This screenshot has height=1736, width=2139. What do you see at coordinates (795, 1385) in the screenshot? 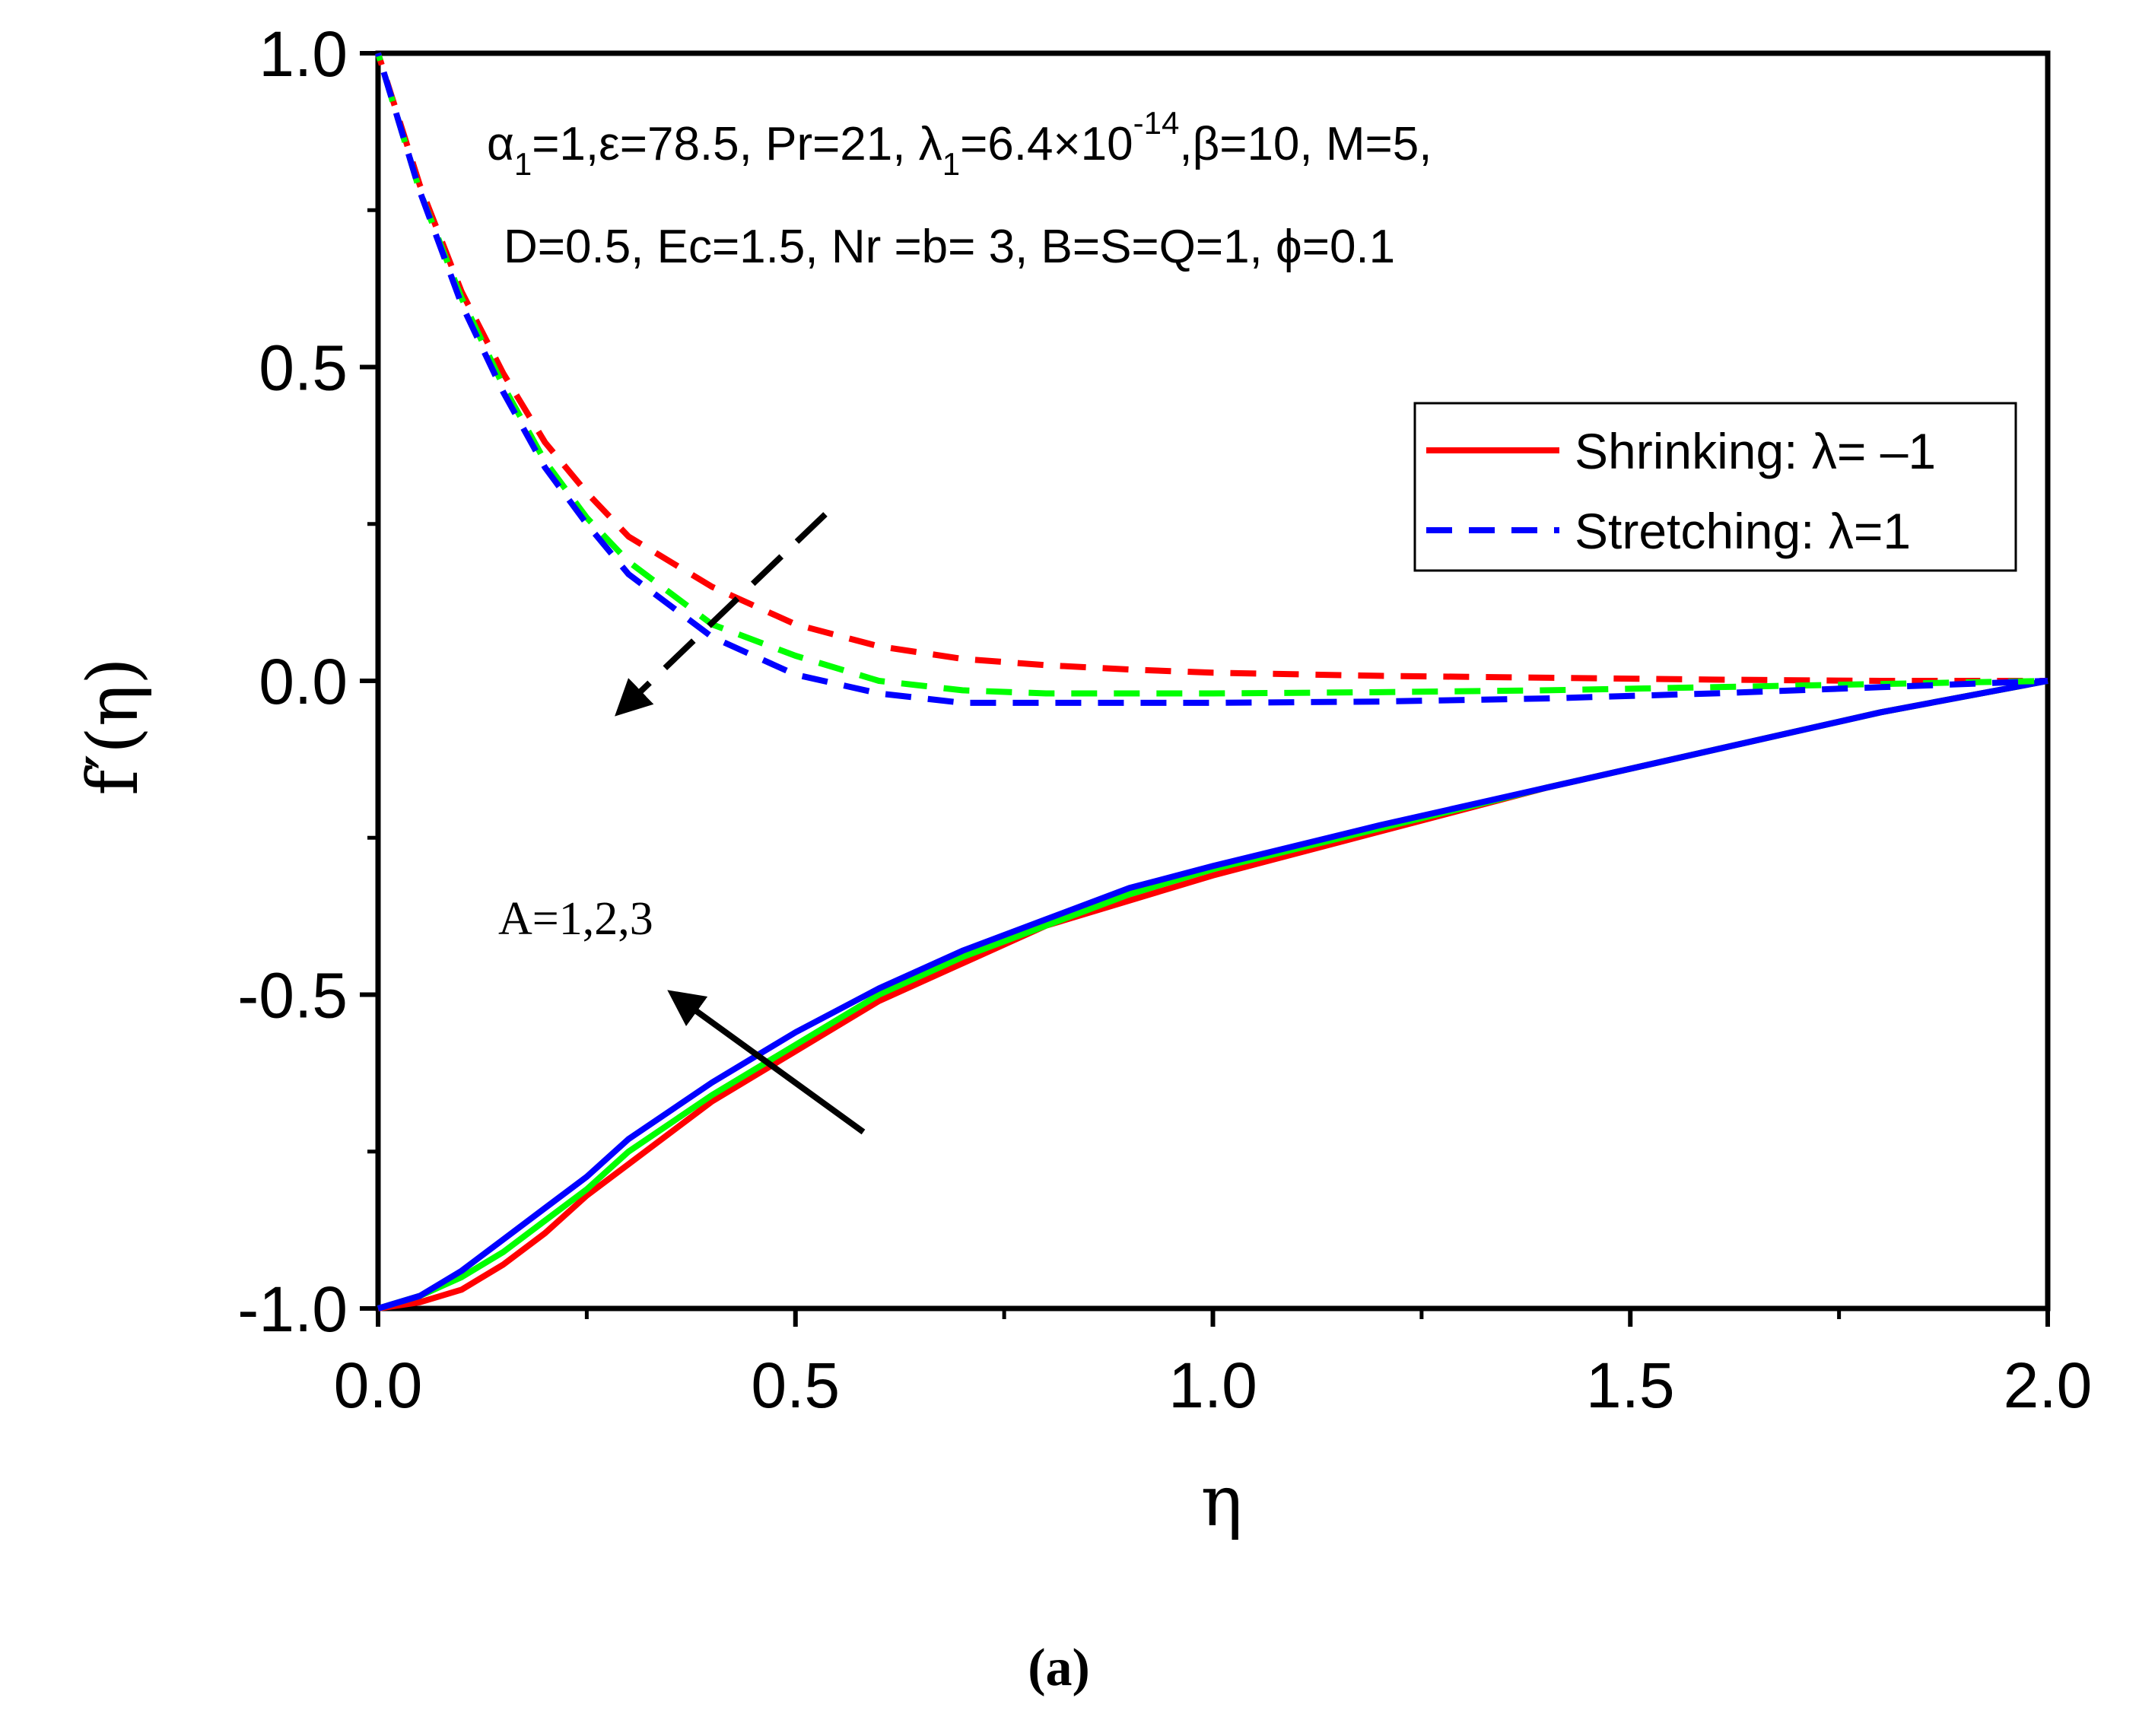
I see `x-tick-label: 0.5` at bounding box center [795, 1385].